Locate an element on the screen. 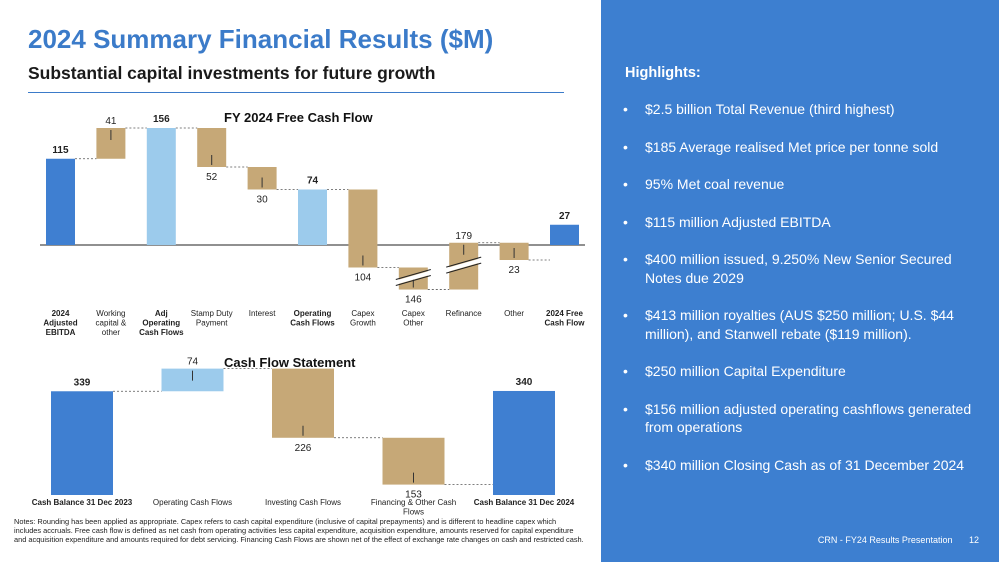 Image resolution: width=999 pixels, height=562 pixels. data-label: 146 is located at coordinates (413, 300).